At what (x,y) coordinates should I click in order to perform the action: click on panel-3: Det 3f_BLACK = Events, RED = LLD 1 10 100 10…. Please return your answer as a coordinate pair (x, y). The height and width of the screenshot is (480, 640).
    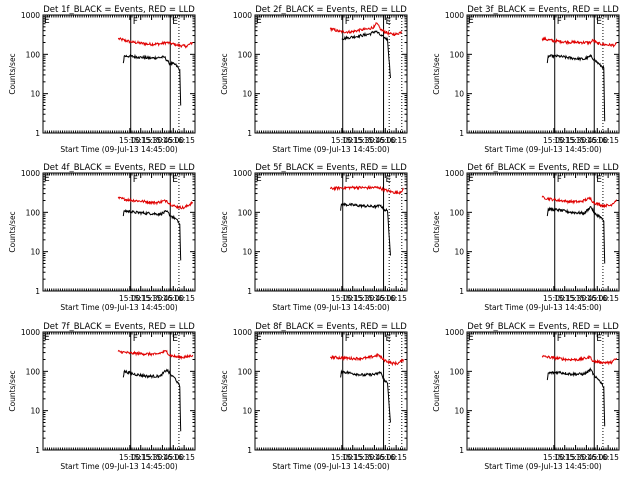
    Looking at the image, I should click on (526, 79).